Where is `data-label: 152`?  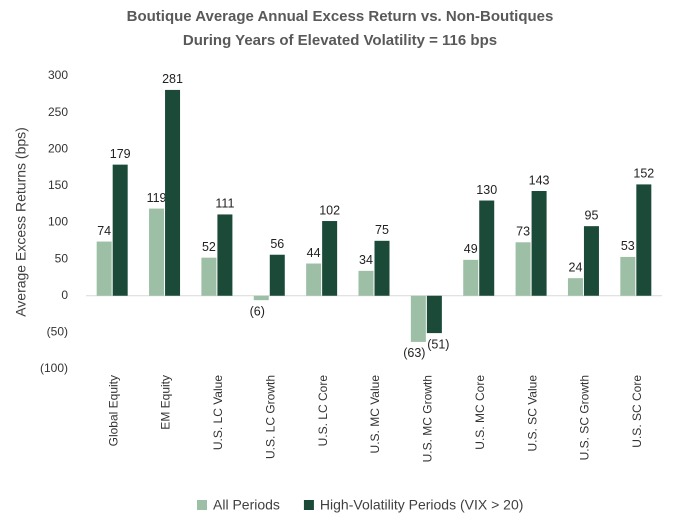
data-label: 152 is located at coordinates (643, 174).